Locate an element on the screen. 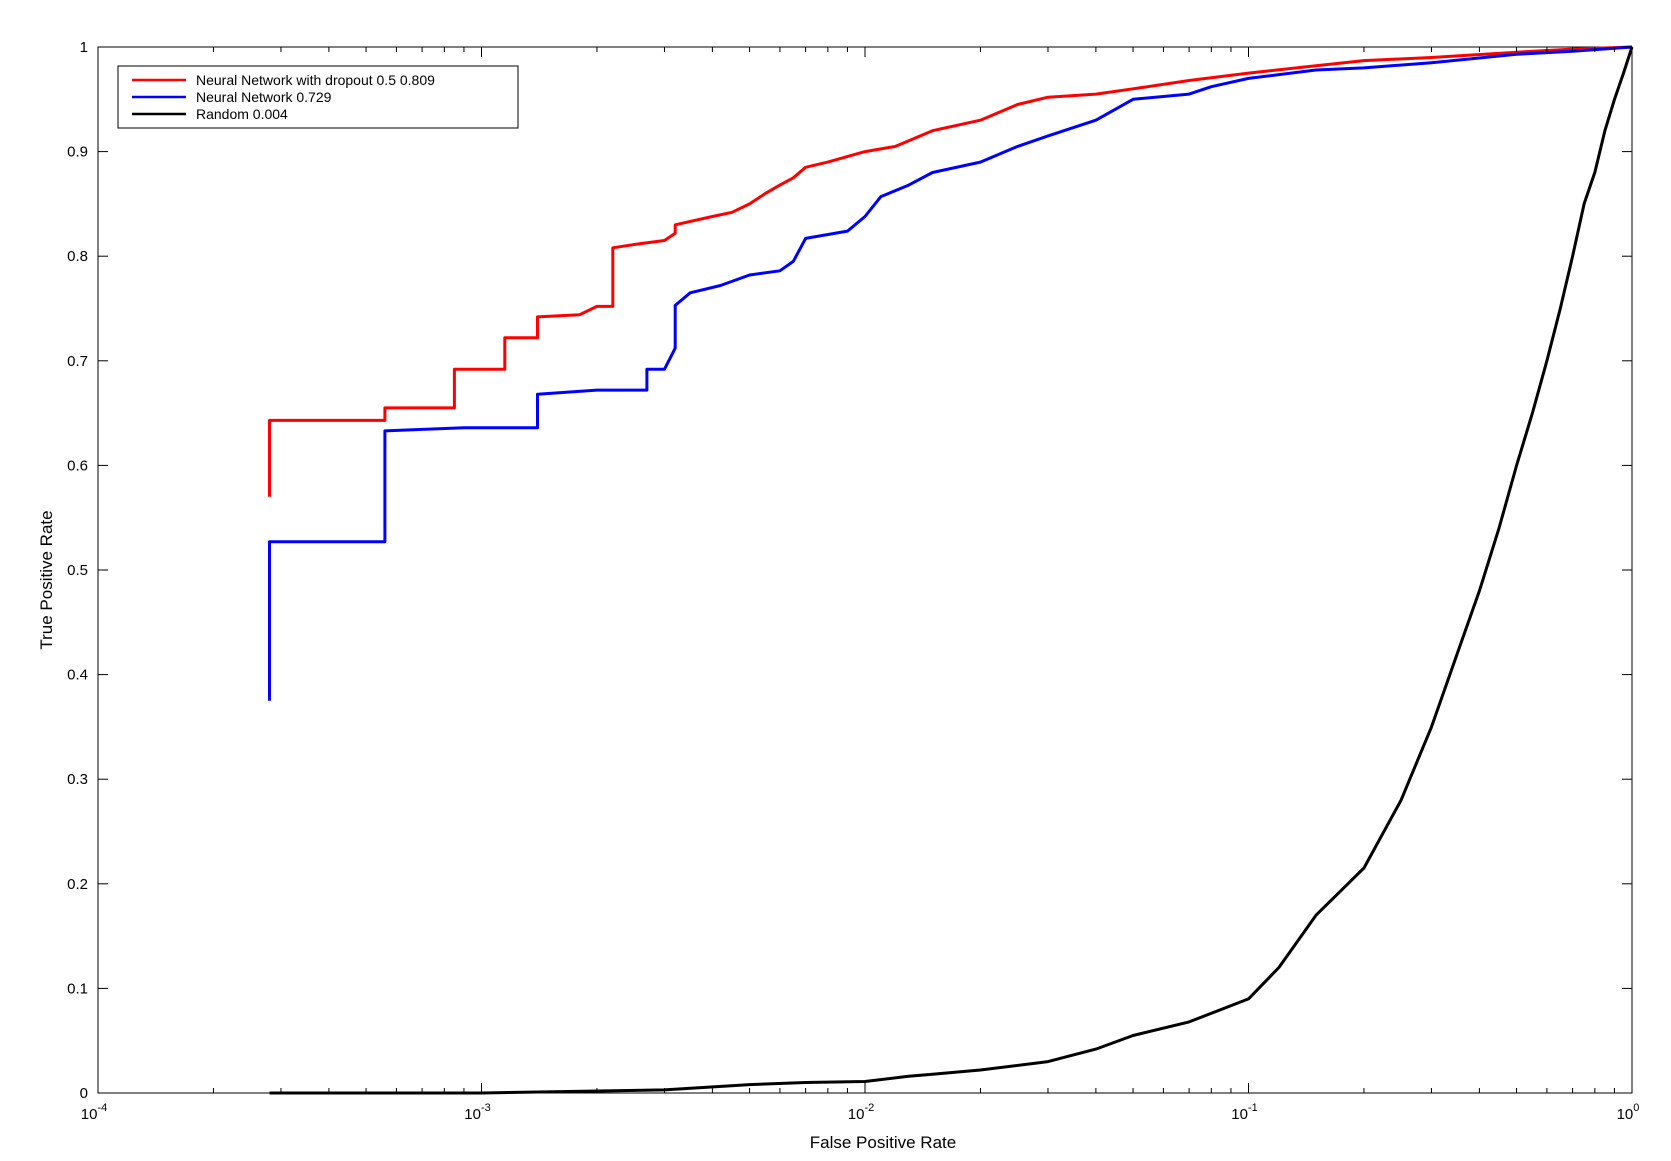 This screenshot has width=1671, height=1161. y-tick-label: 0.2 is located at coordinates (77, 884).